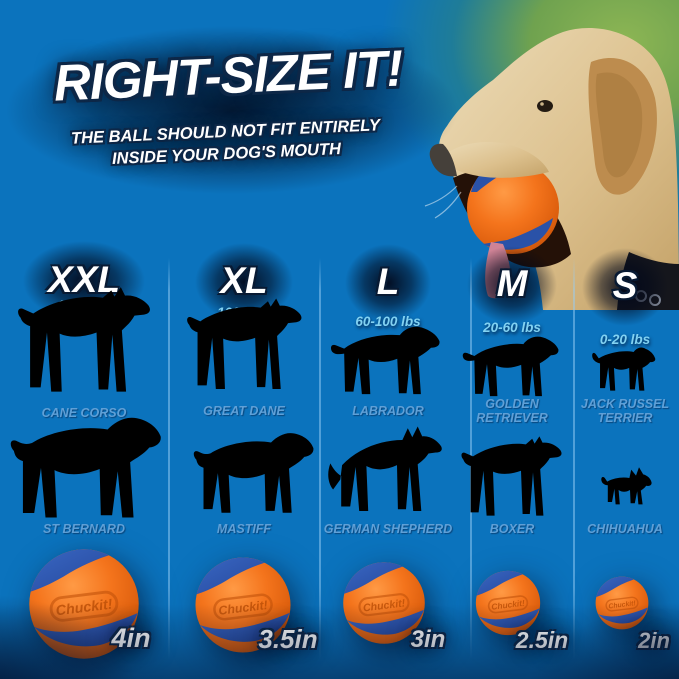  Describe the element at coordinates (388, 529) in the screenshot. I see `breed-label: GERMAN SHEPHERD` at that location.